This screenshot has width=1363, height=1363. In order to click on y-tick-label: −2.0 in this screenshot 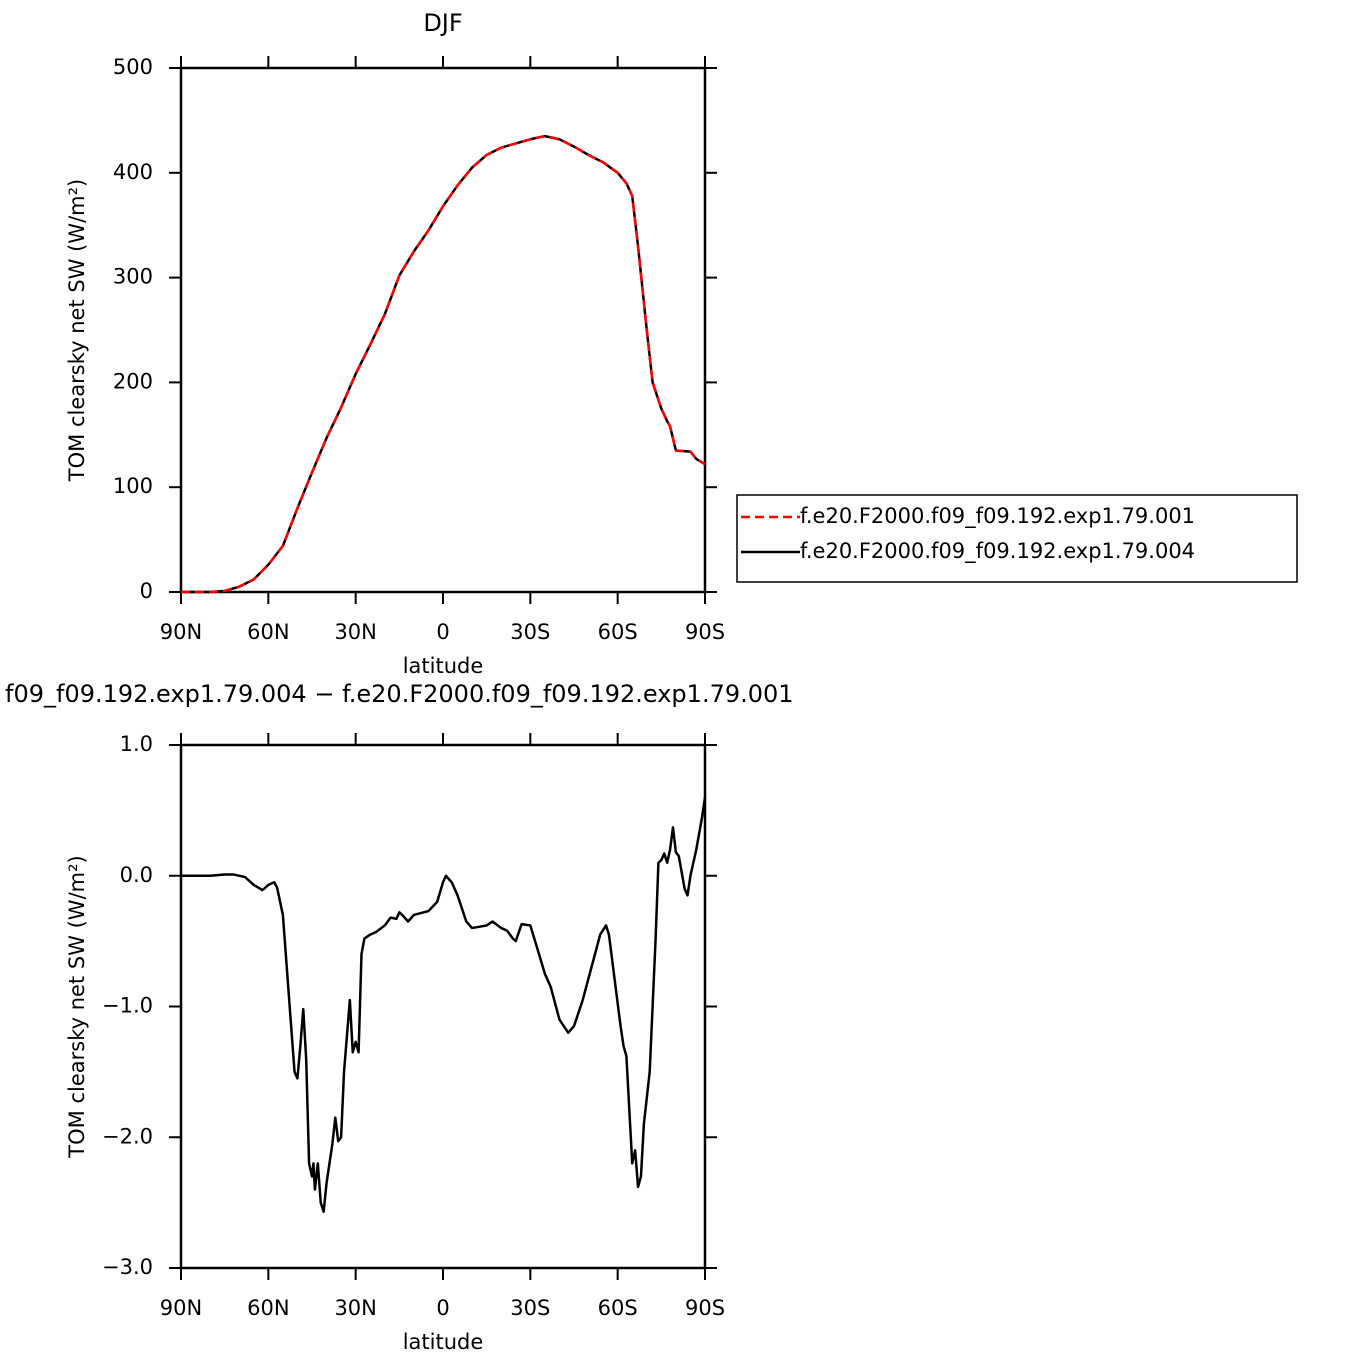, I will do `click(127, 1136)`.